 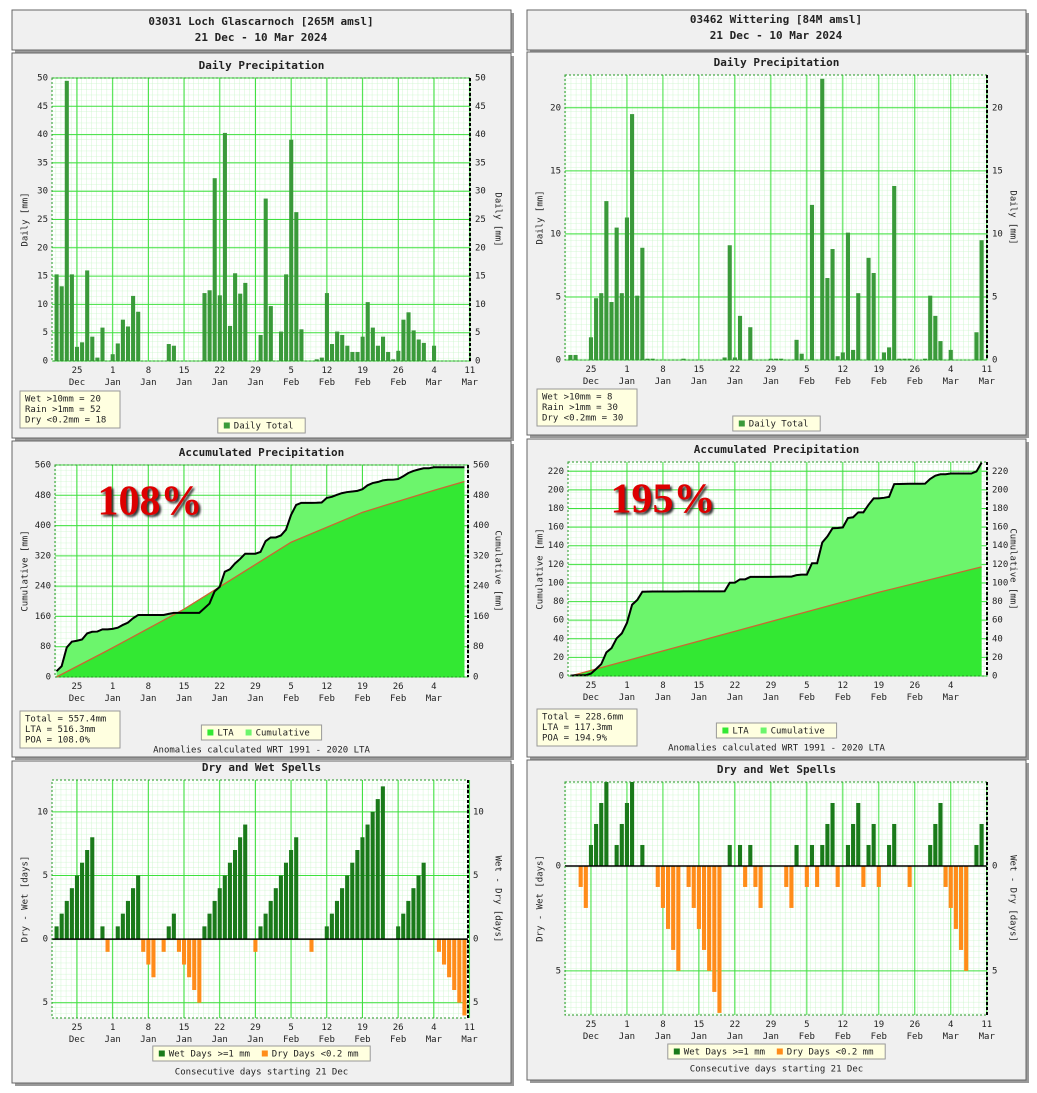 I want to click on chart-title: Accumulated Precipitation, so click(x=262, y=452).